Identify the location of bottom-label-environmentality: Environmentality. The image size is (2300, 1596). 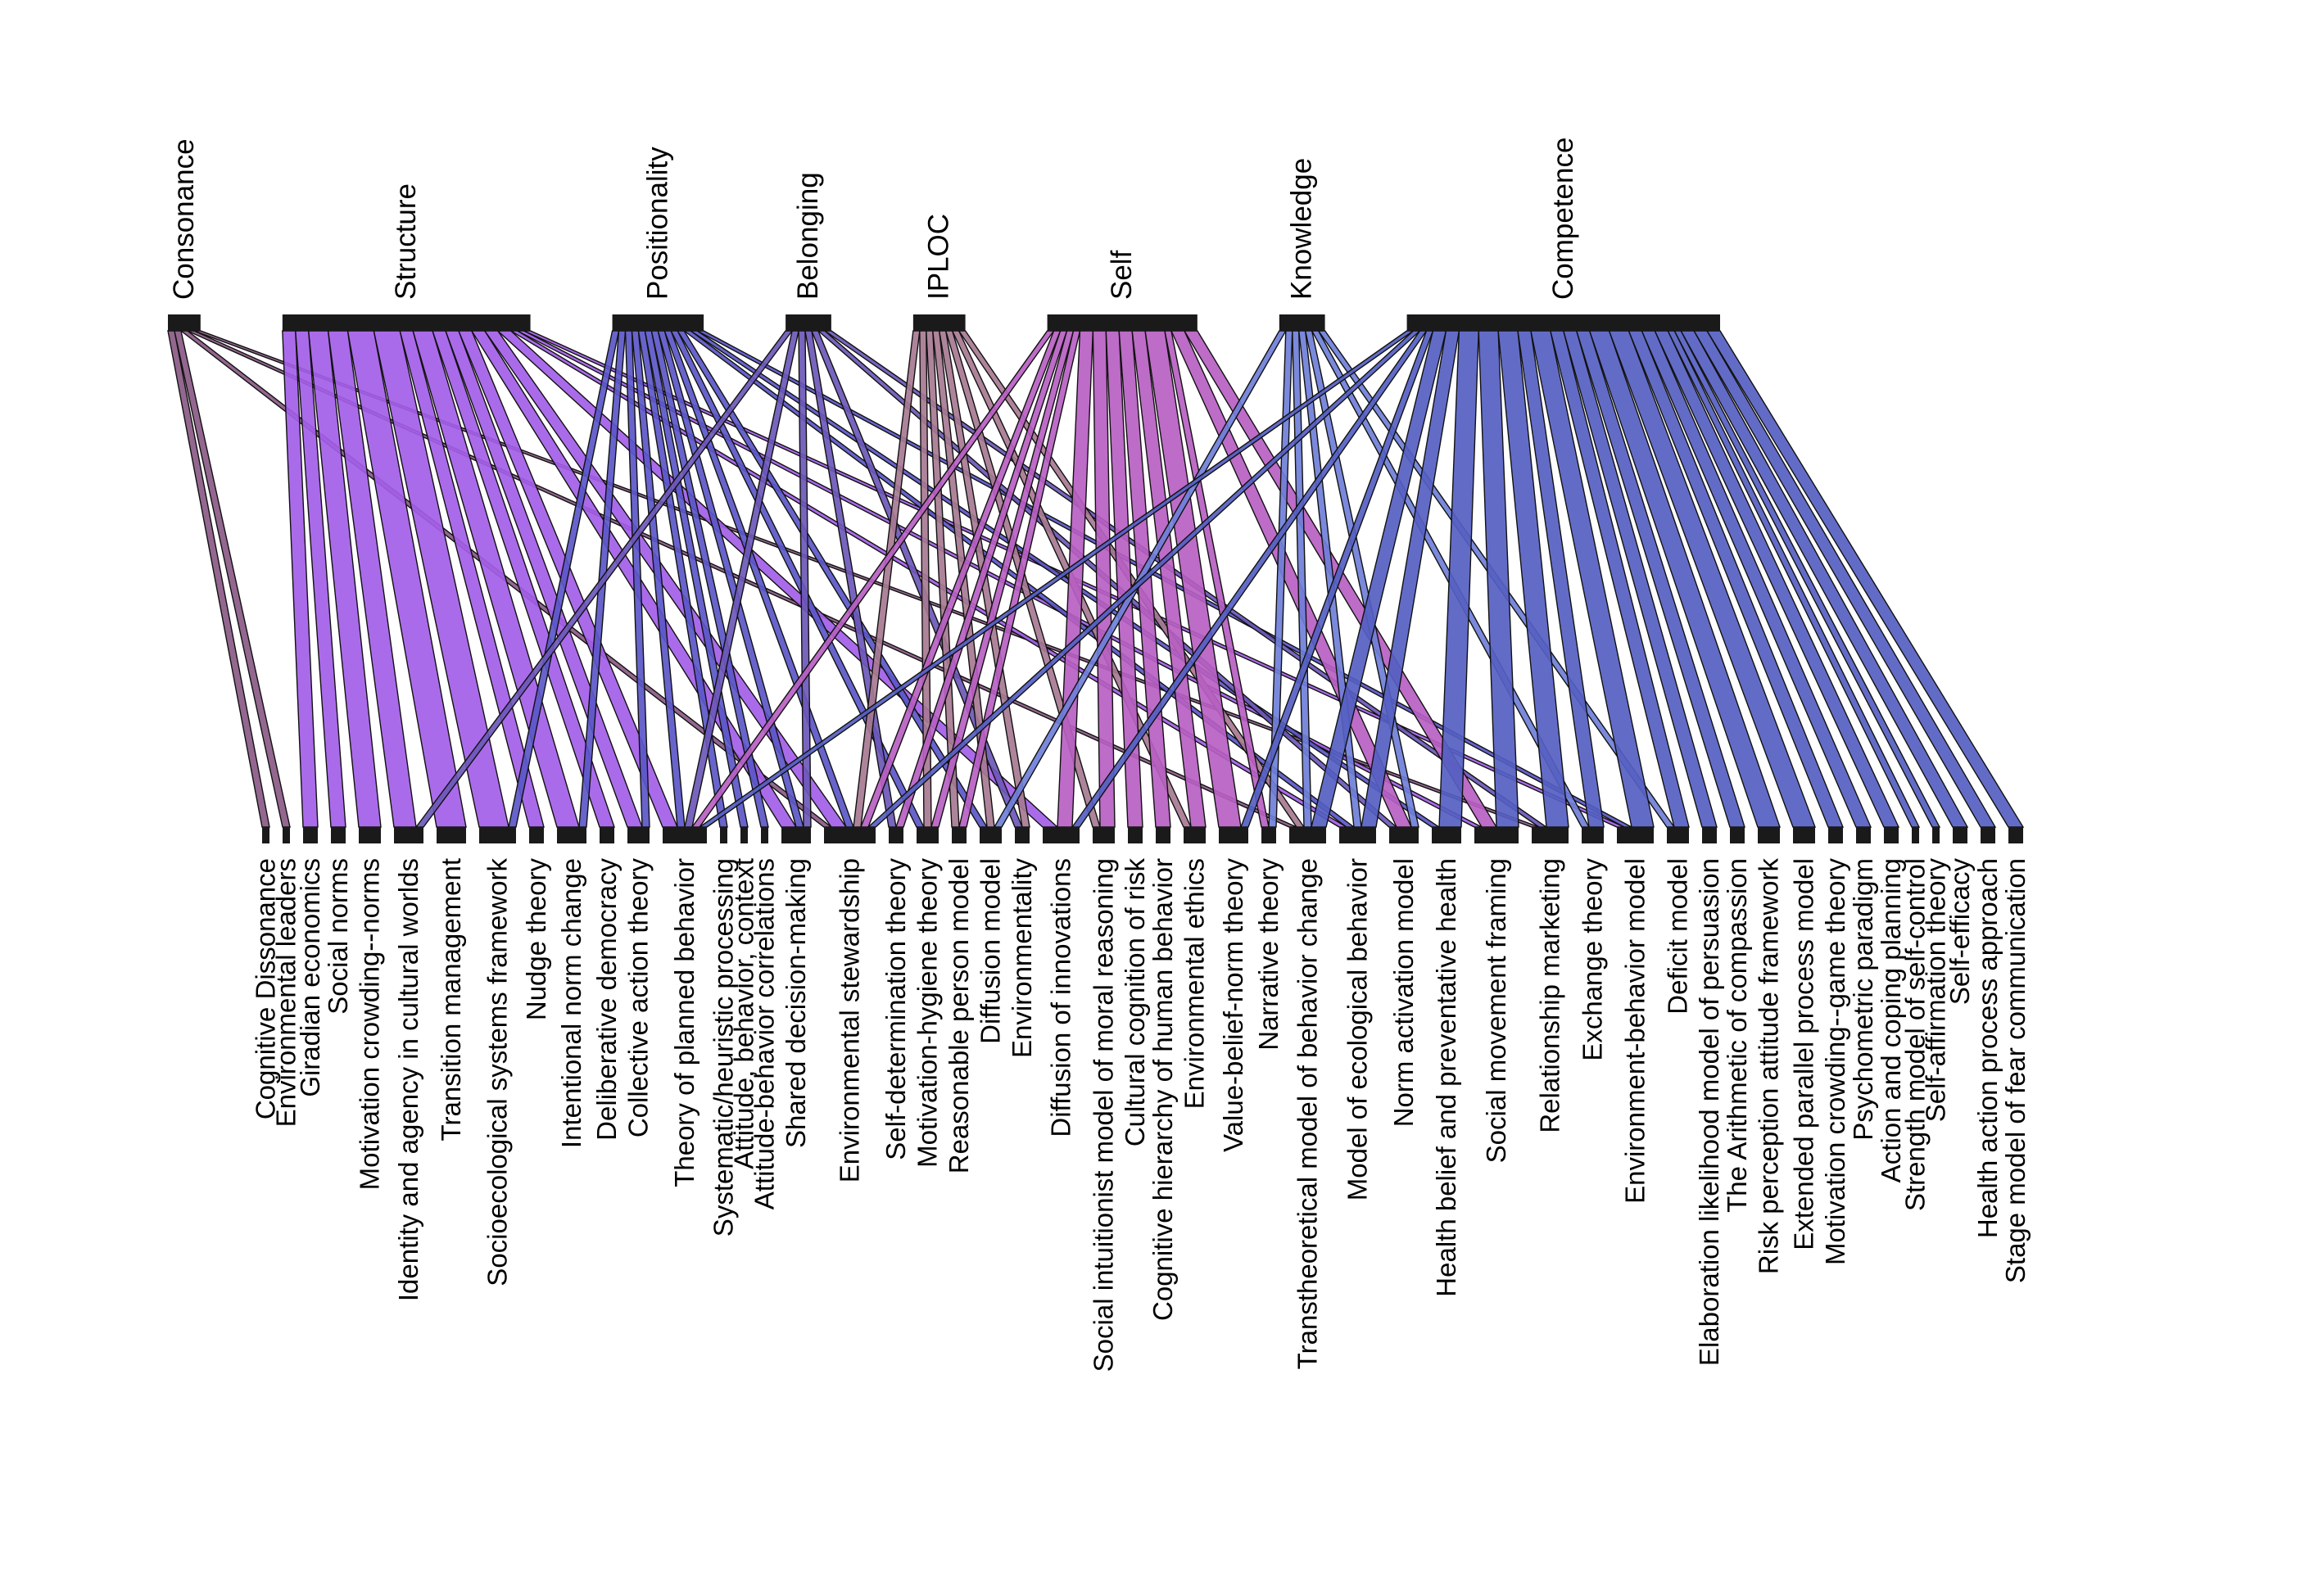
(1022, 958).